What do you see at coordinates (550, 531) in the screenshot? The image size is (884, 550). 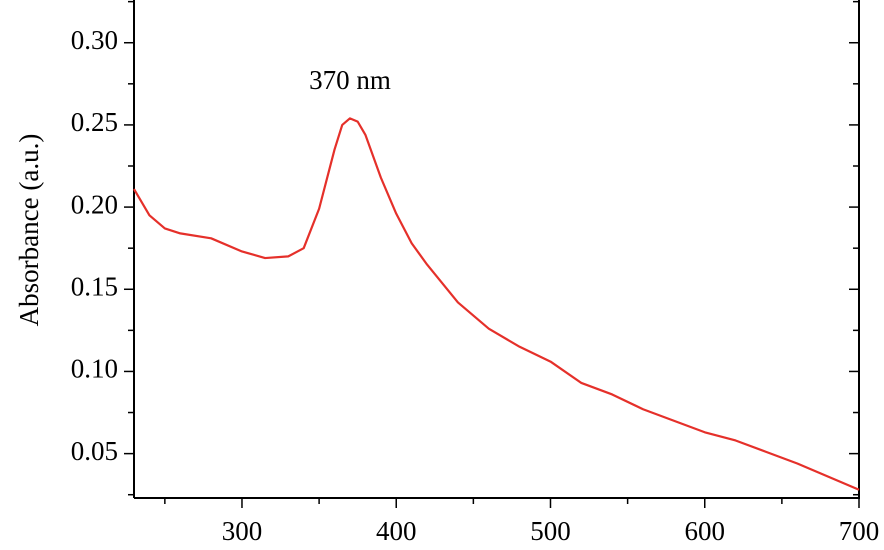 I see `x-tick-label: 500` at bounding box center [550, 531].